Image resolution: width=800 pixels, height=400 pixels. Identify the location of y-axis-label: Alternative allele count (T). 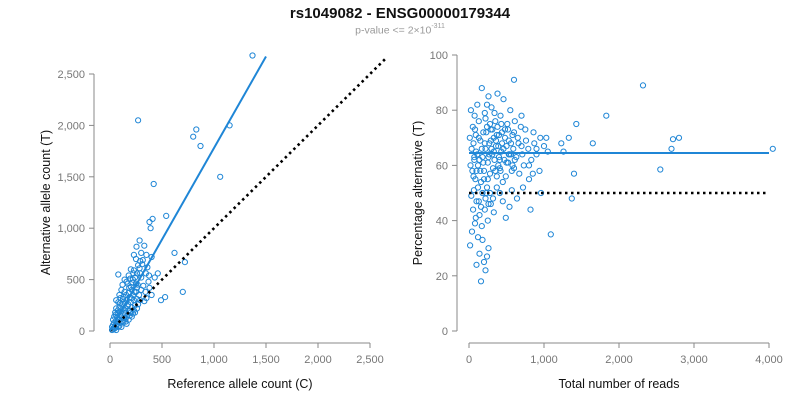
(46, 202).